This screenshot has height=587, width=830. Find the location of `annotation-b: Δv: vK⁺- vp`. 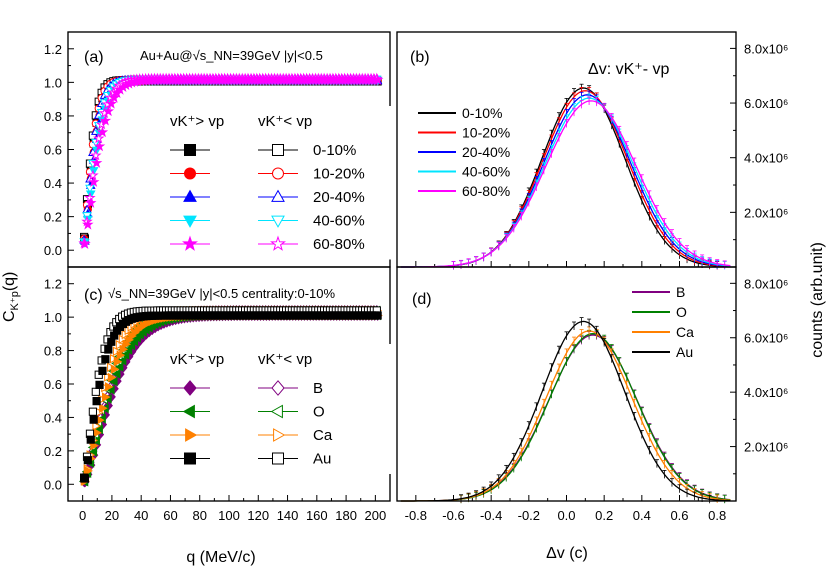

annotation-b: Δv: vK⁺- vp is located at coordinates (628, 69).